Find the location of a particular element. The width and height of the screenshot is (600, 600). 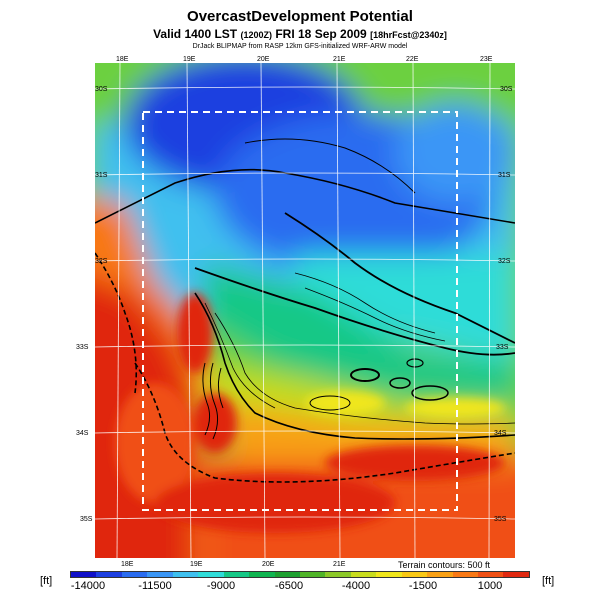

terrain-contours-note: Terrain contours: 500 ft is located at coordinates (444, 565).